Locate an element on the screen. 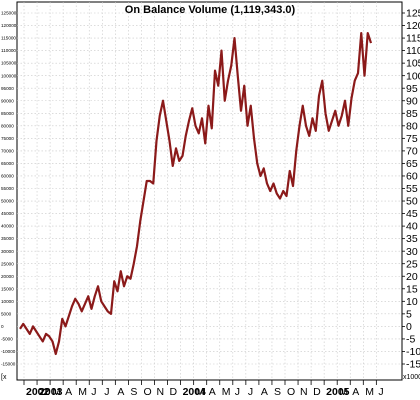  right-tick-label: -15 is located at coordinates (413, 365).